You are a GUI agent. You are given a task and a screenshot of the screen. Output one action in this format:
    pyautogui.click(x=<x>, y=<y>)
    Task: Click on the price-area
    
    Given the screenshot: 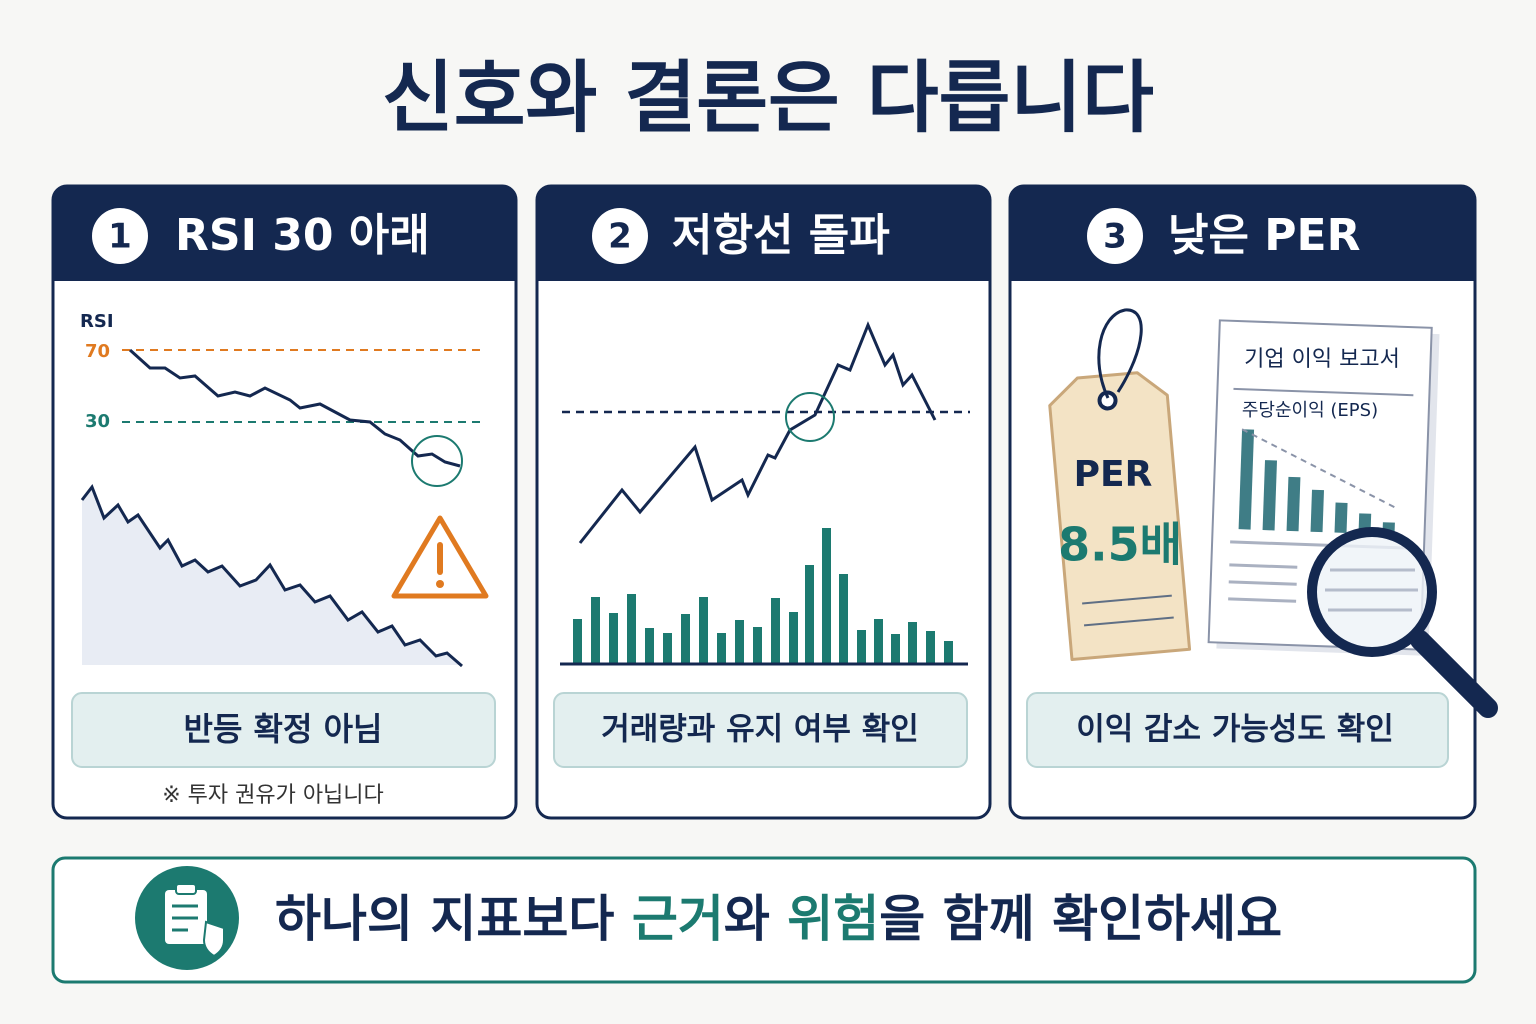 What is the action you would take?
    pyautogui.click(x=271, y=576)
    